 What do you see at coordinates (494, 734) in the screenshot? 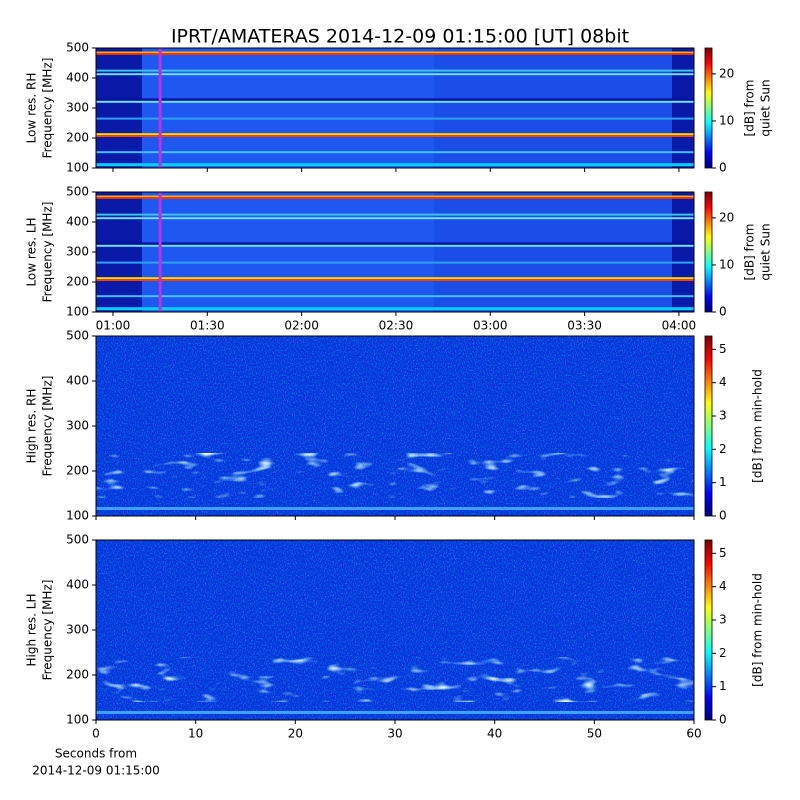
I see `x-tick-label: 40` at bounding box center [494, 734].